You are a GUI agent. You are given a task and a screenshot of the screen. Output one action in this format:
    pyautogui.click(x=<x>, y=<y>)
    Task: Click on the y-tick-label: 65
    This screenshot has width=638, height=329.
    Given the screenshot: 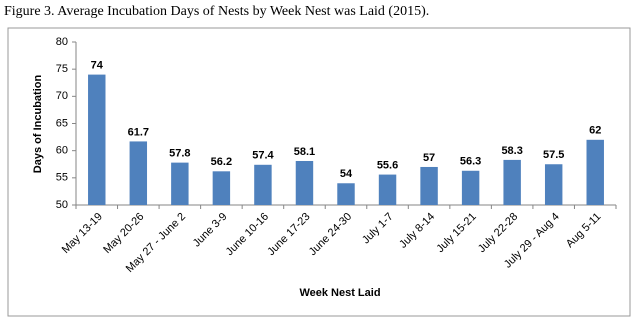 What is the action you would take?
    pyautogui.click(x=62, y=123)
    